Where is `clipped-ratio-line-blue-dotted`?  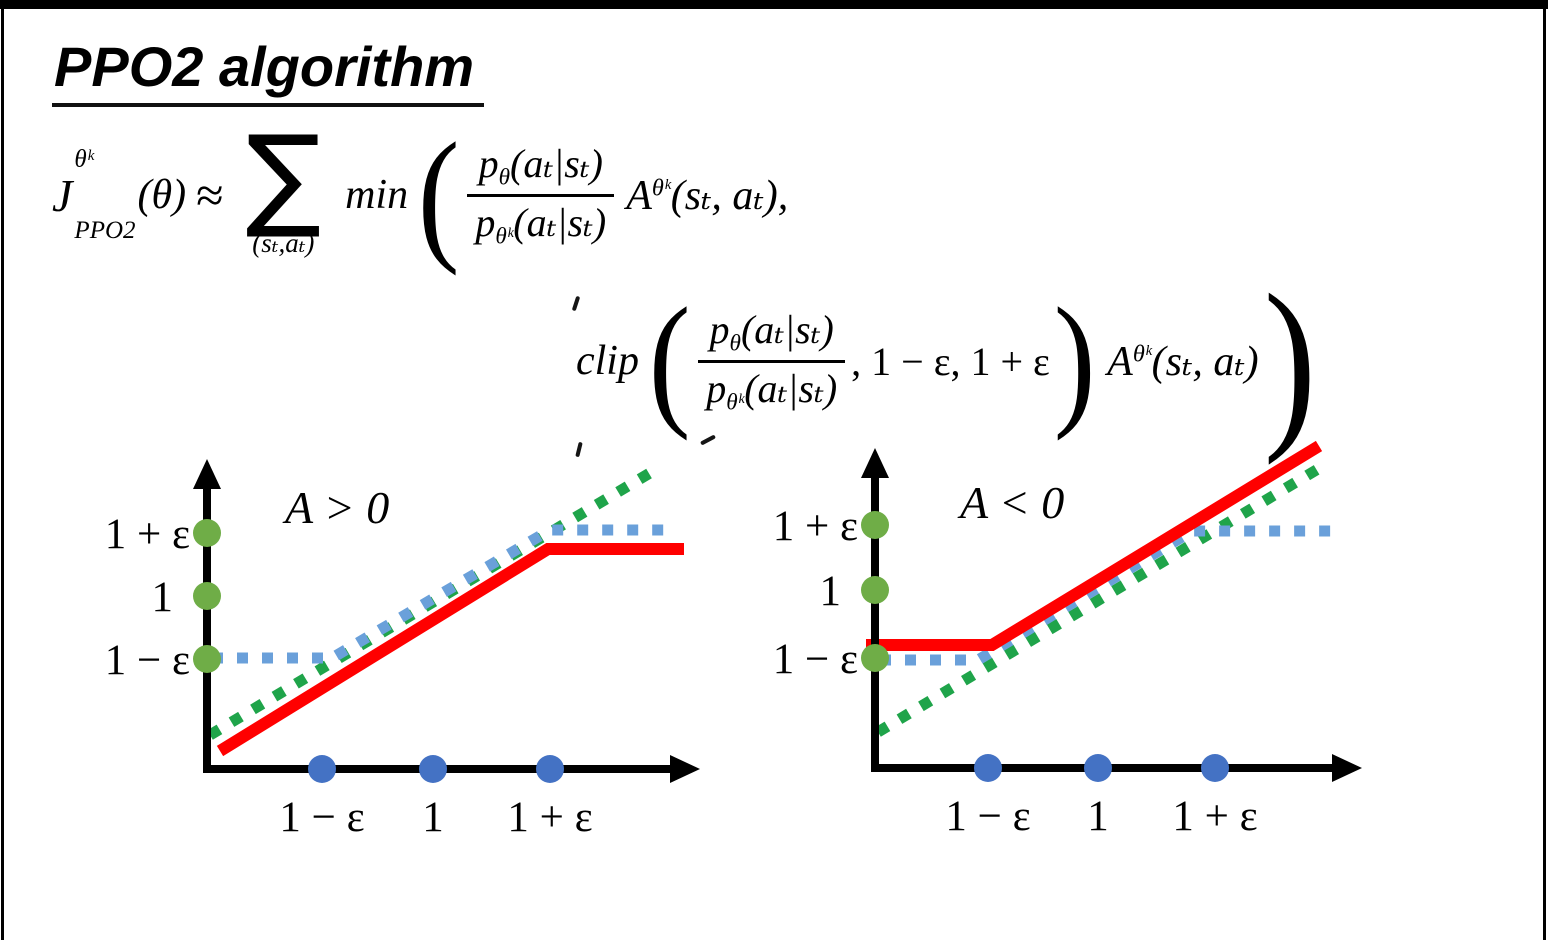 clipped-ratio-line-blue-dotted is located at coordinates (439, 594).